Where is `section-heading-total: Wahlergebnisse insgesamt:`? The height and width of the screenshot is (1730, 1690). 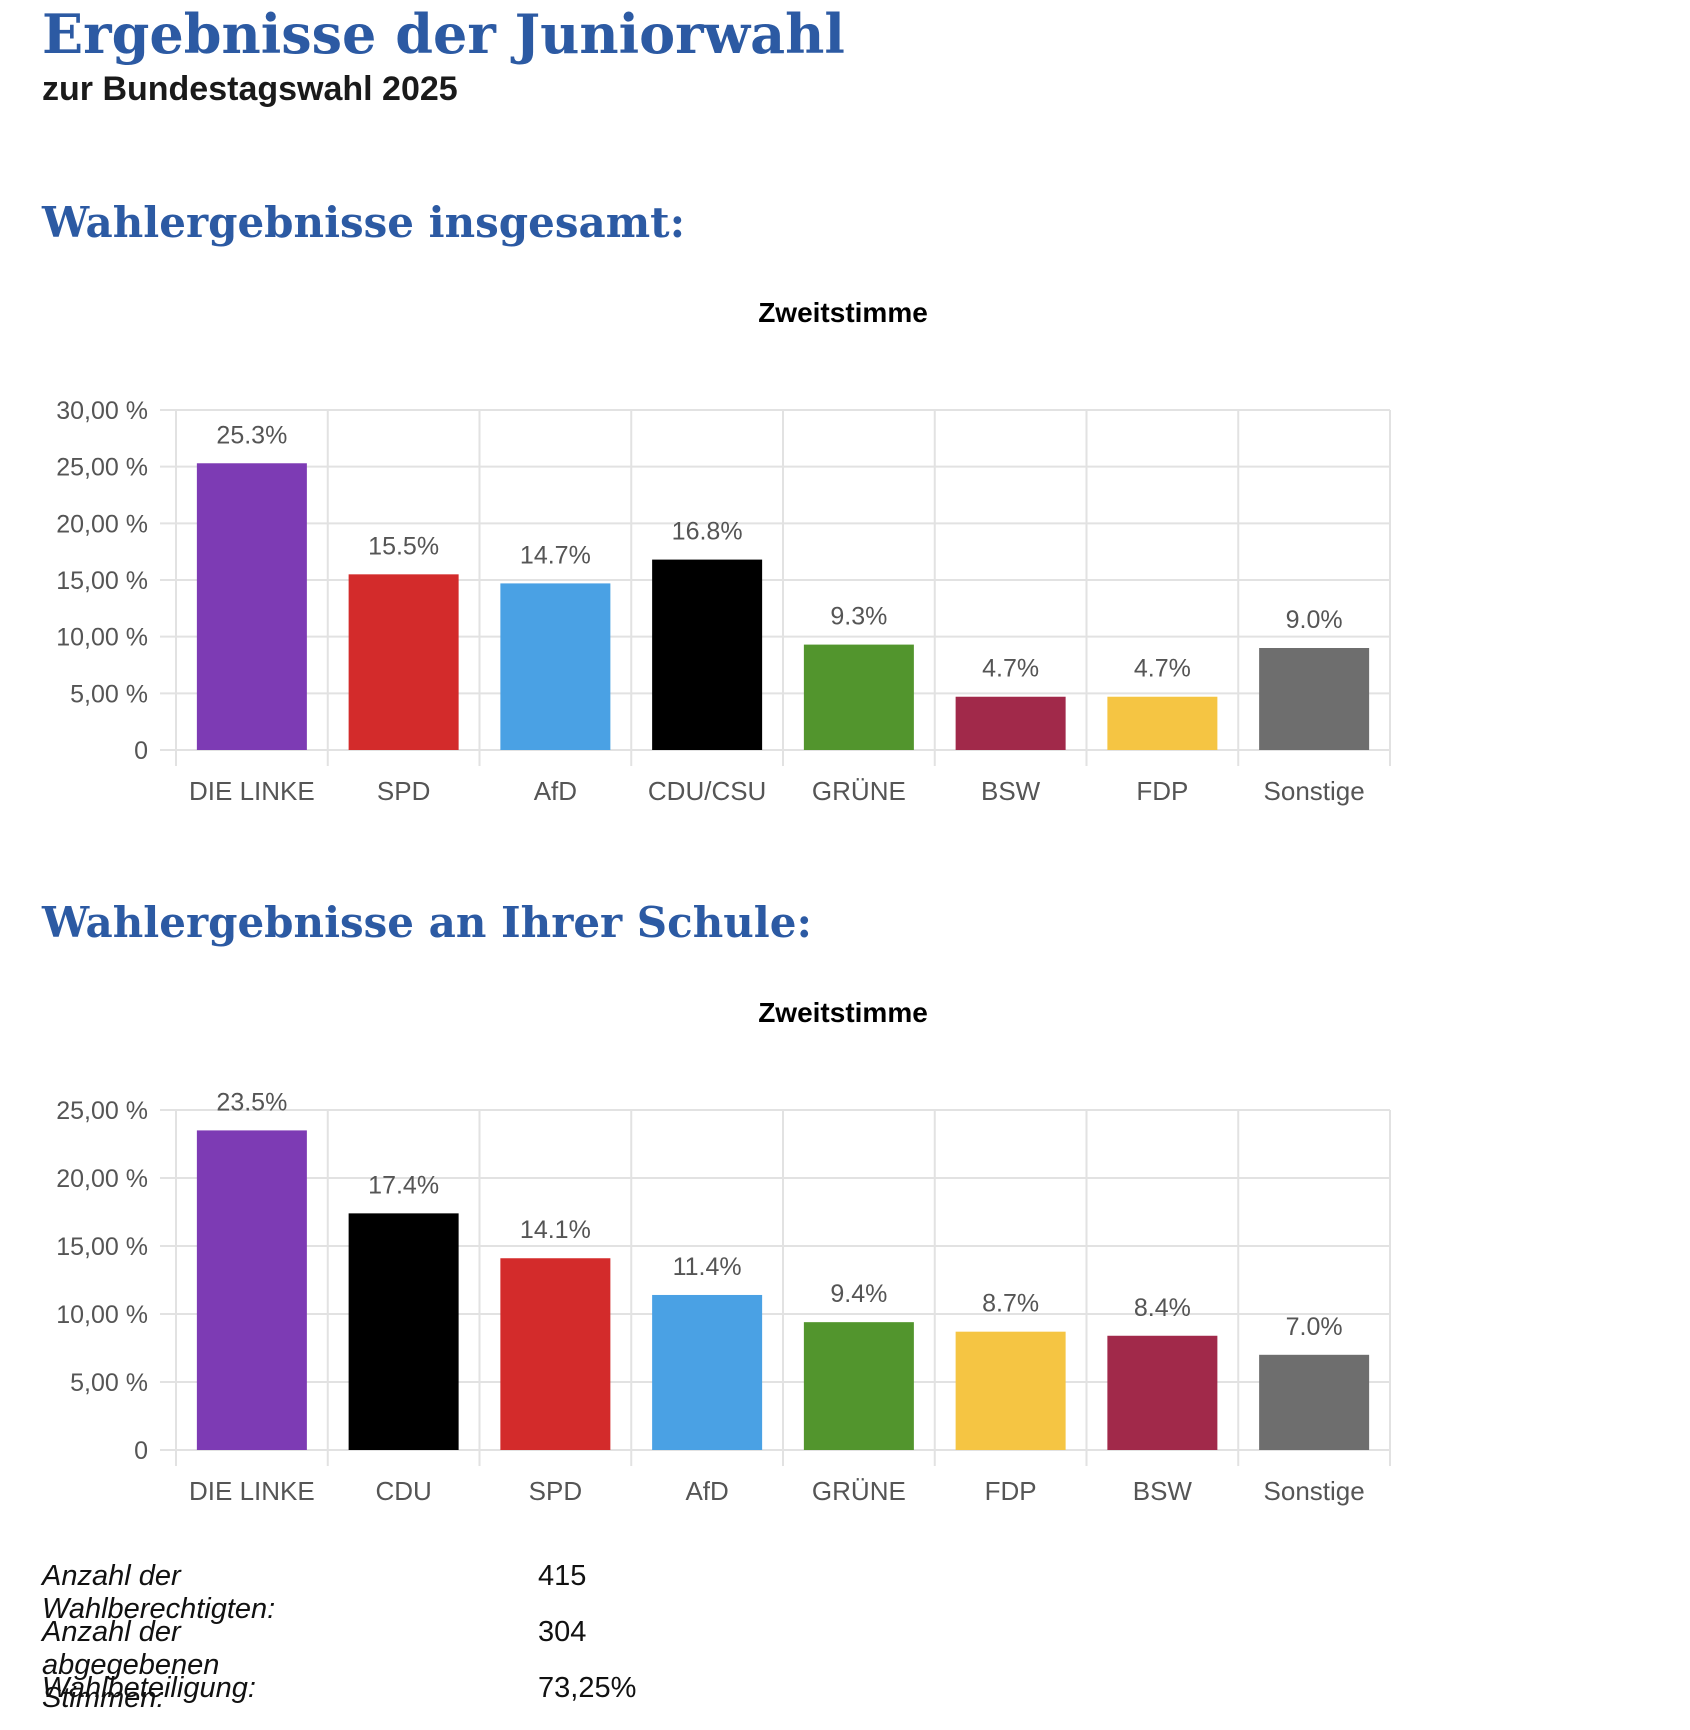
section-heading-total: Wahlergebnisse insgesamt: is located at coordinates (364, 222).